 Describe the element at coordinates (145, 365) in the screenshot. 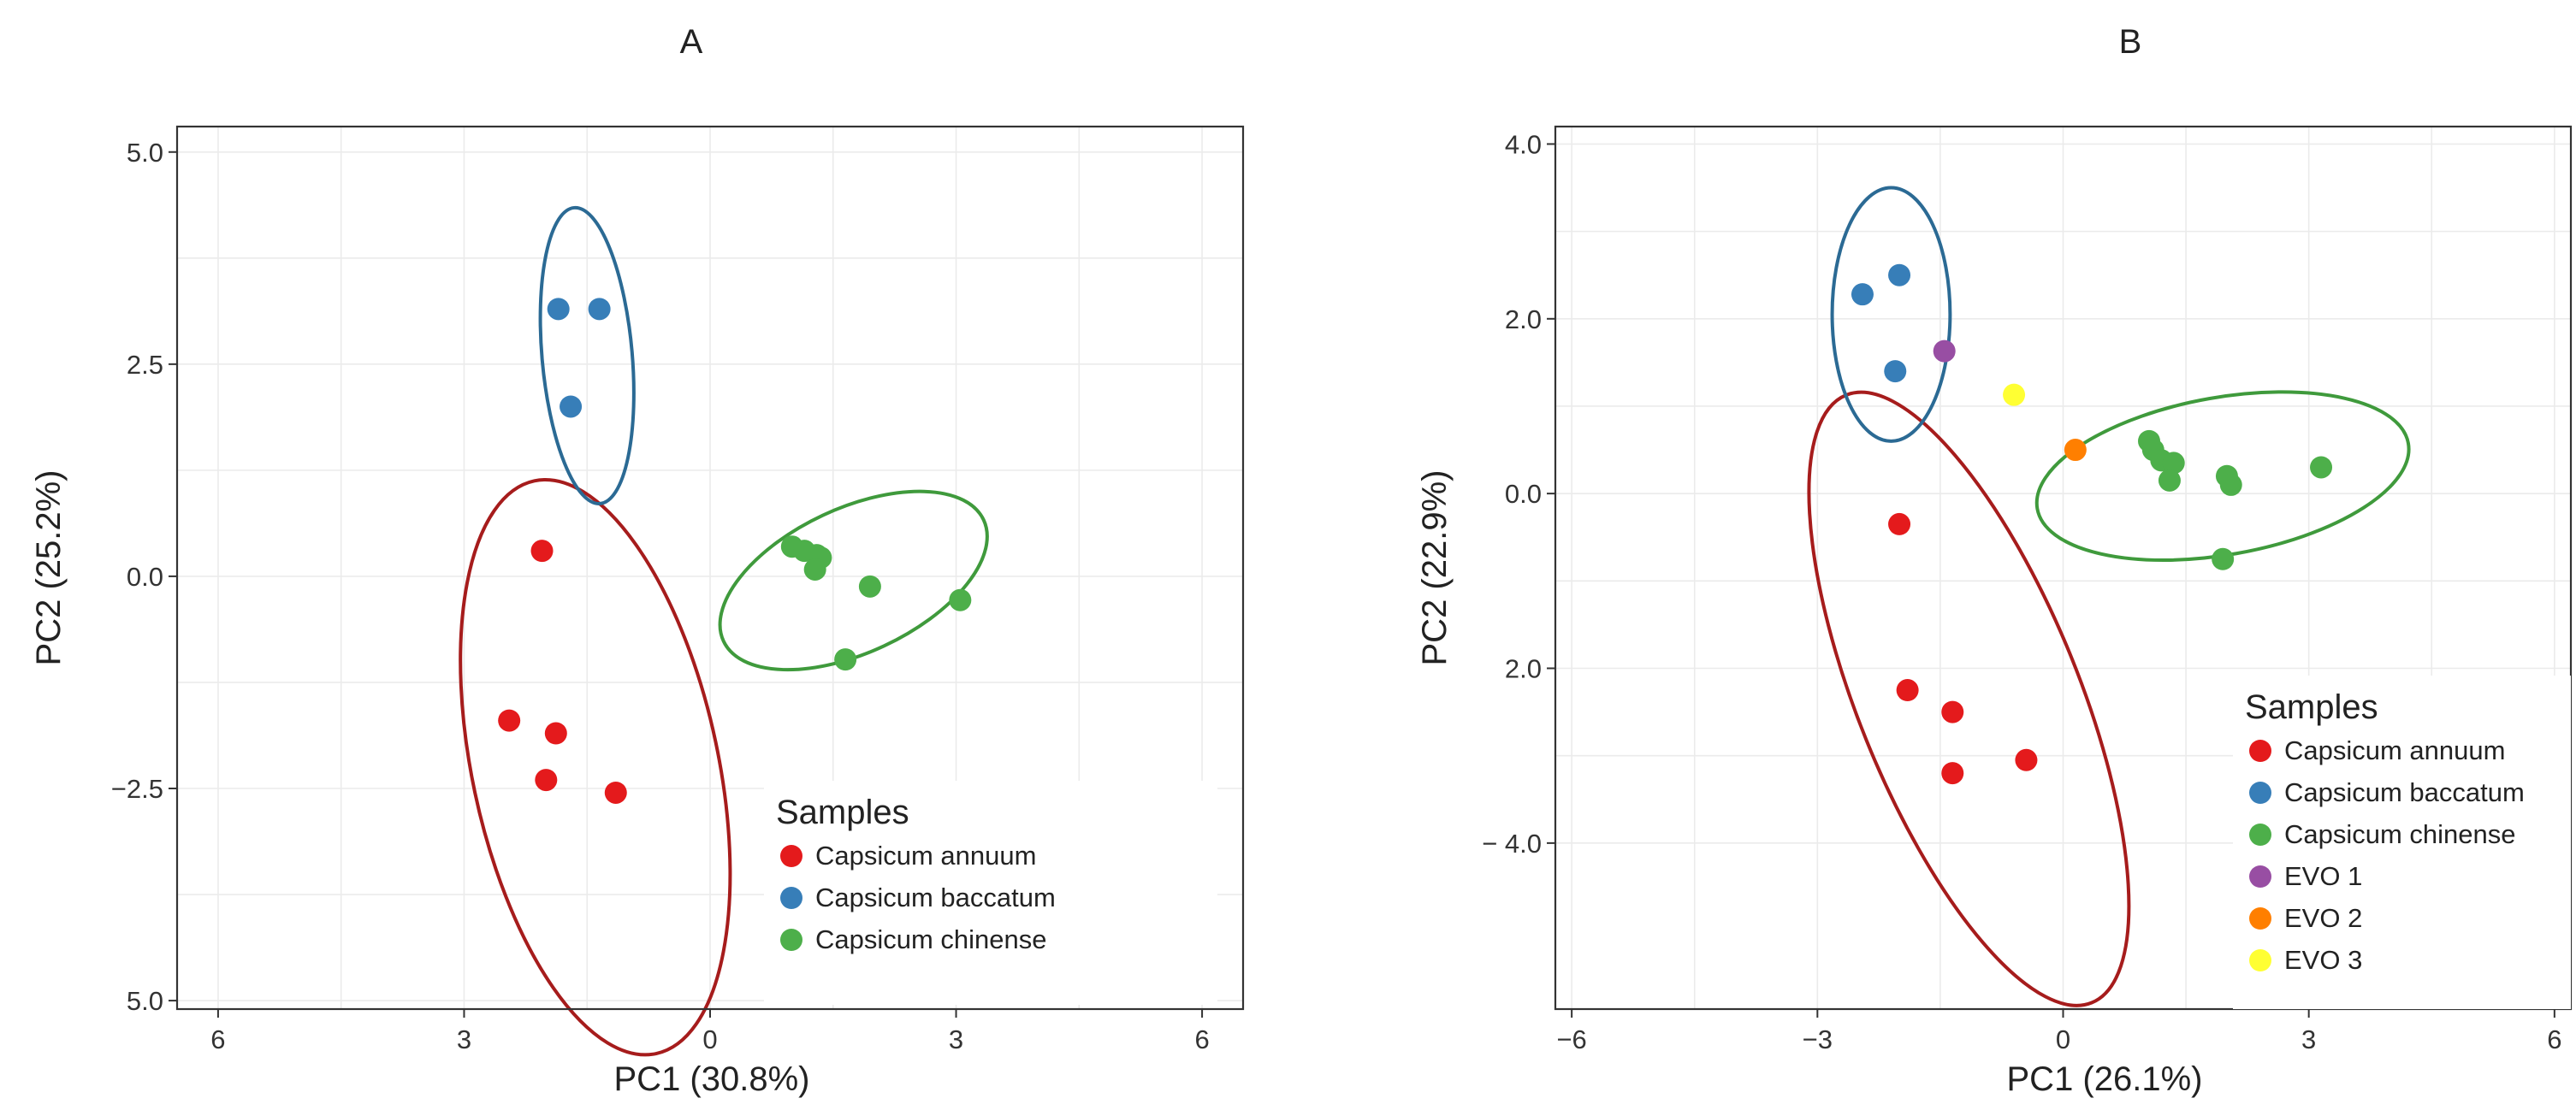

I see `y-tick-label: 2.5` at that location.